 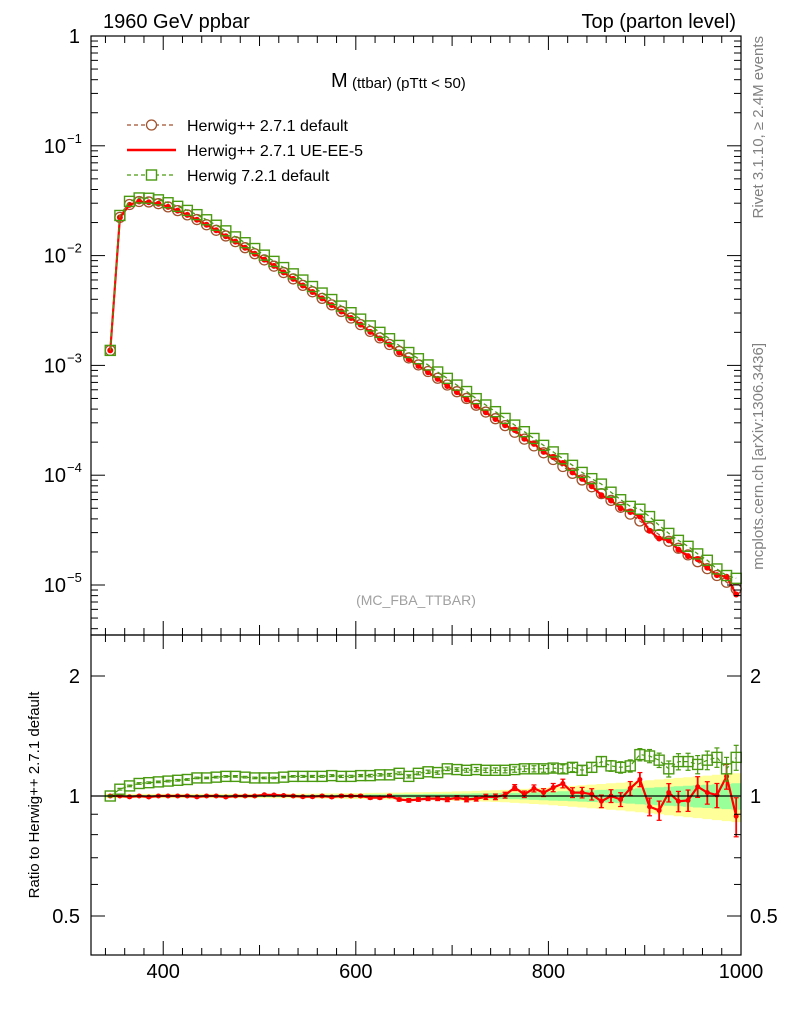 I want to click on ratio-xtick-label: 600, so click(x=355, y=972).